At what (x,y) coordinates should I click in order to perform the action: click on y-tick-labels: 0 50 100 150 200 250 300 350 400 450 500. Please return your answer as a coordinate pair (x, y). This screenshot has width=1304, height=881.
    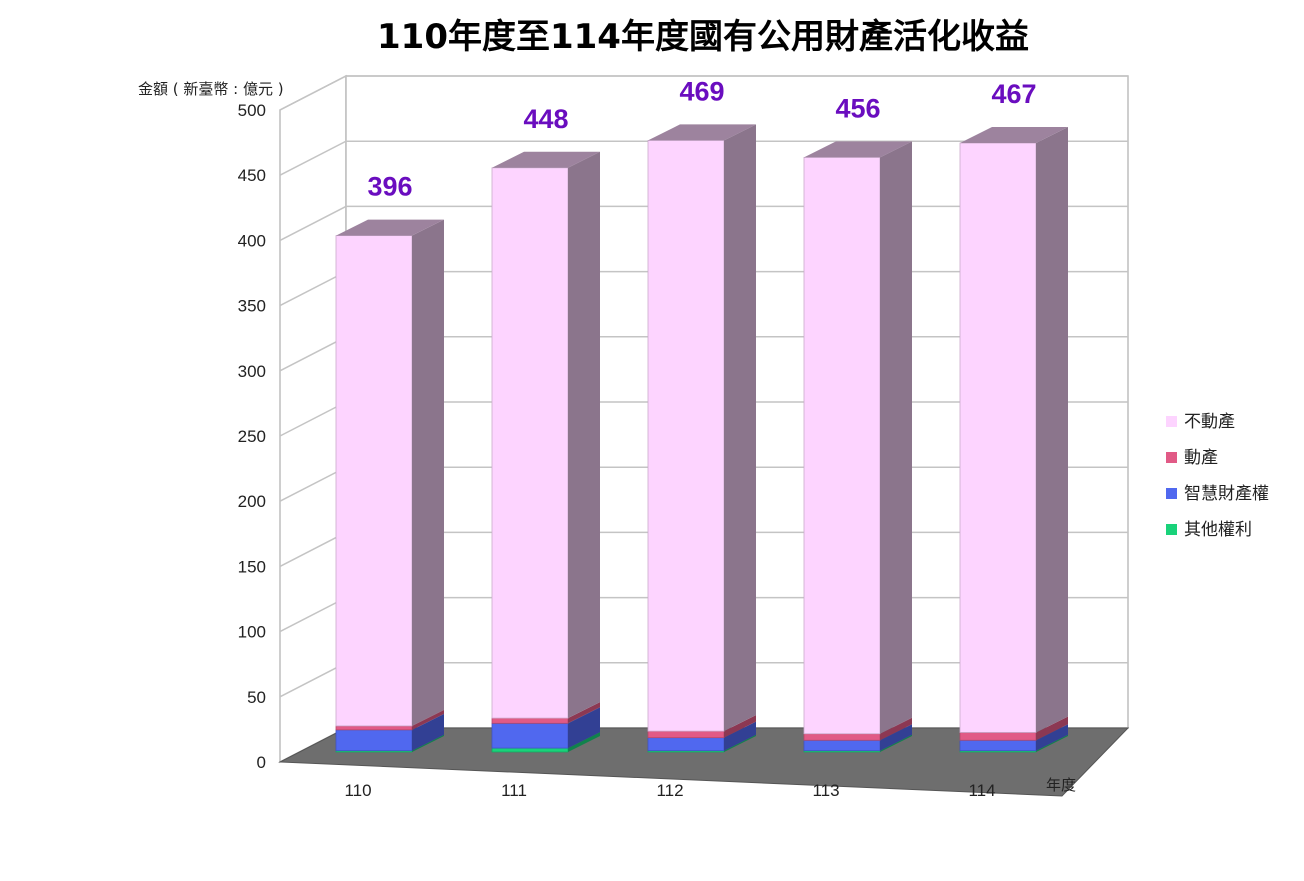
    Looking at the image, I should click on (252, 436).